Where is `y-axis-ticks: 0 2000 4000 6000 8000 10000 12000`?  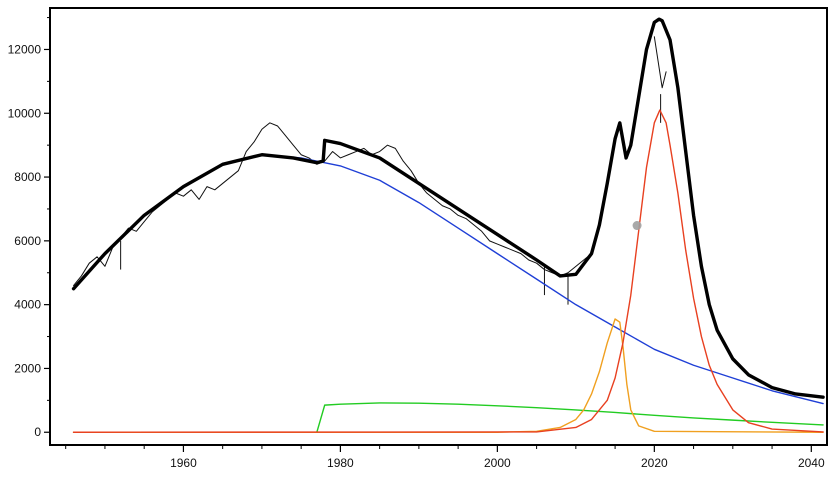 y-axis-ticks: 0 2000 4000 6000 8000 10000 12000 is located at coordinates (29, 228).